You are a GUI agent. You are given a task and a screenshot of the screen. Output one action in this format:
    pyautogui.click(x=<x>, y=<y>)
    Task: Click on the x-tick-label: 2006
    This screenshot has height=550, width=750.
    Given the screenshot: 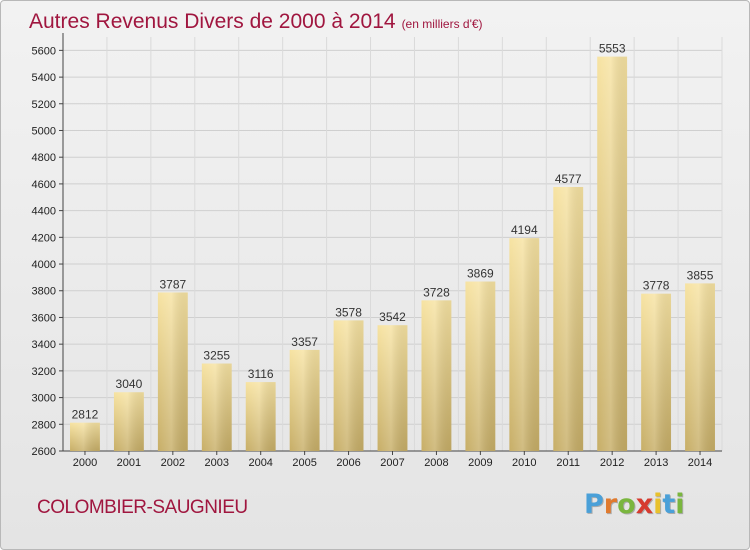 What is the action you would take?
    pyautogui.click(x=348, y=463)
    